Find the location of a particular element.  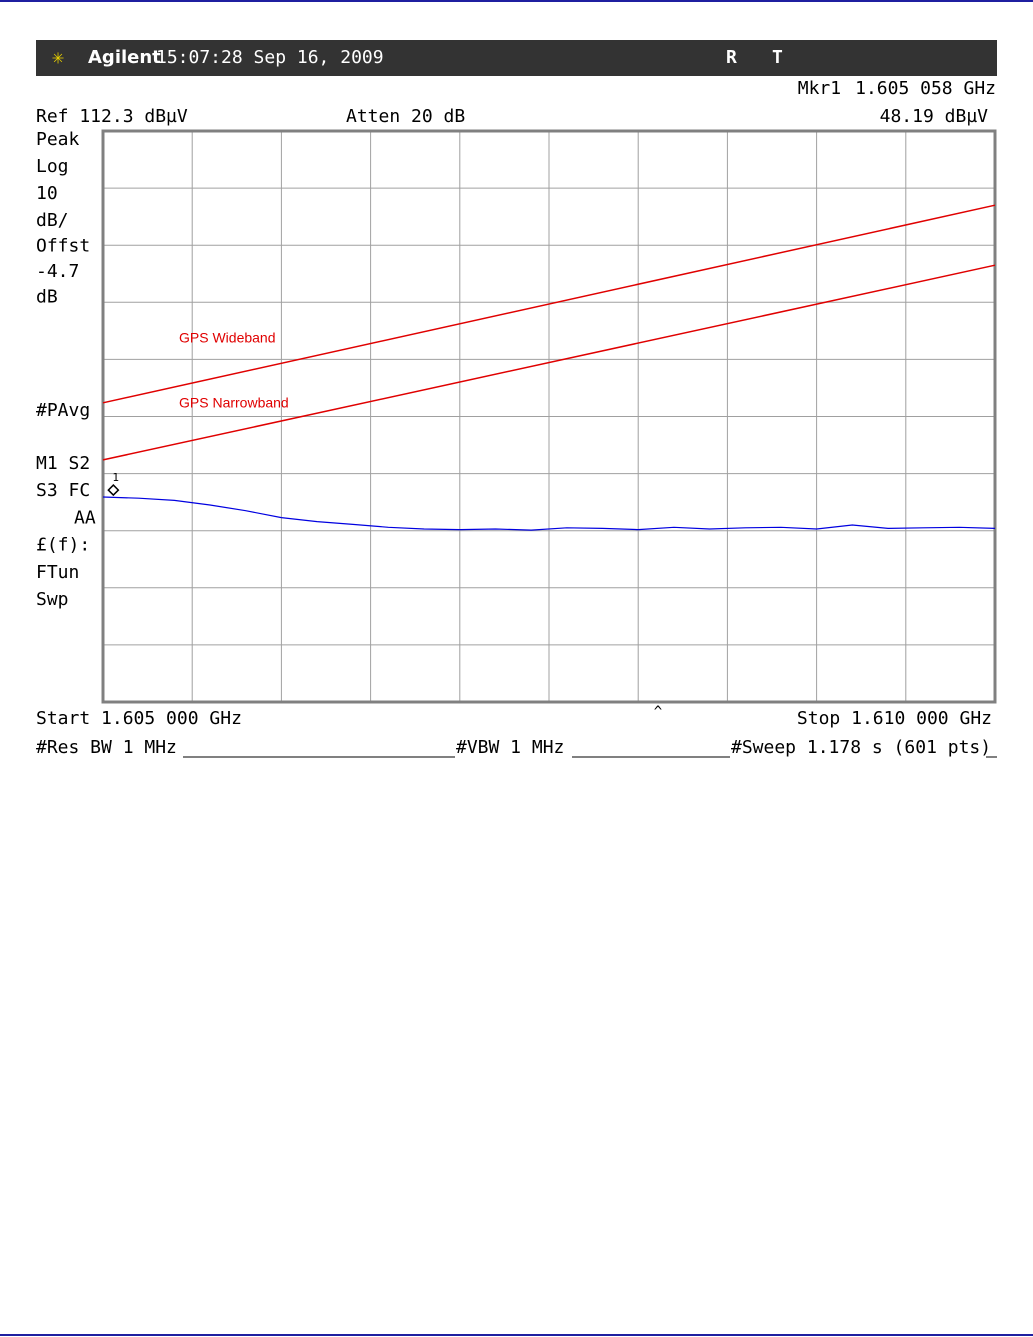

marker is located at coordinates (113, 490).